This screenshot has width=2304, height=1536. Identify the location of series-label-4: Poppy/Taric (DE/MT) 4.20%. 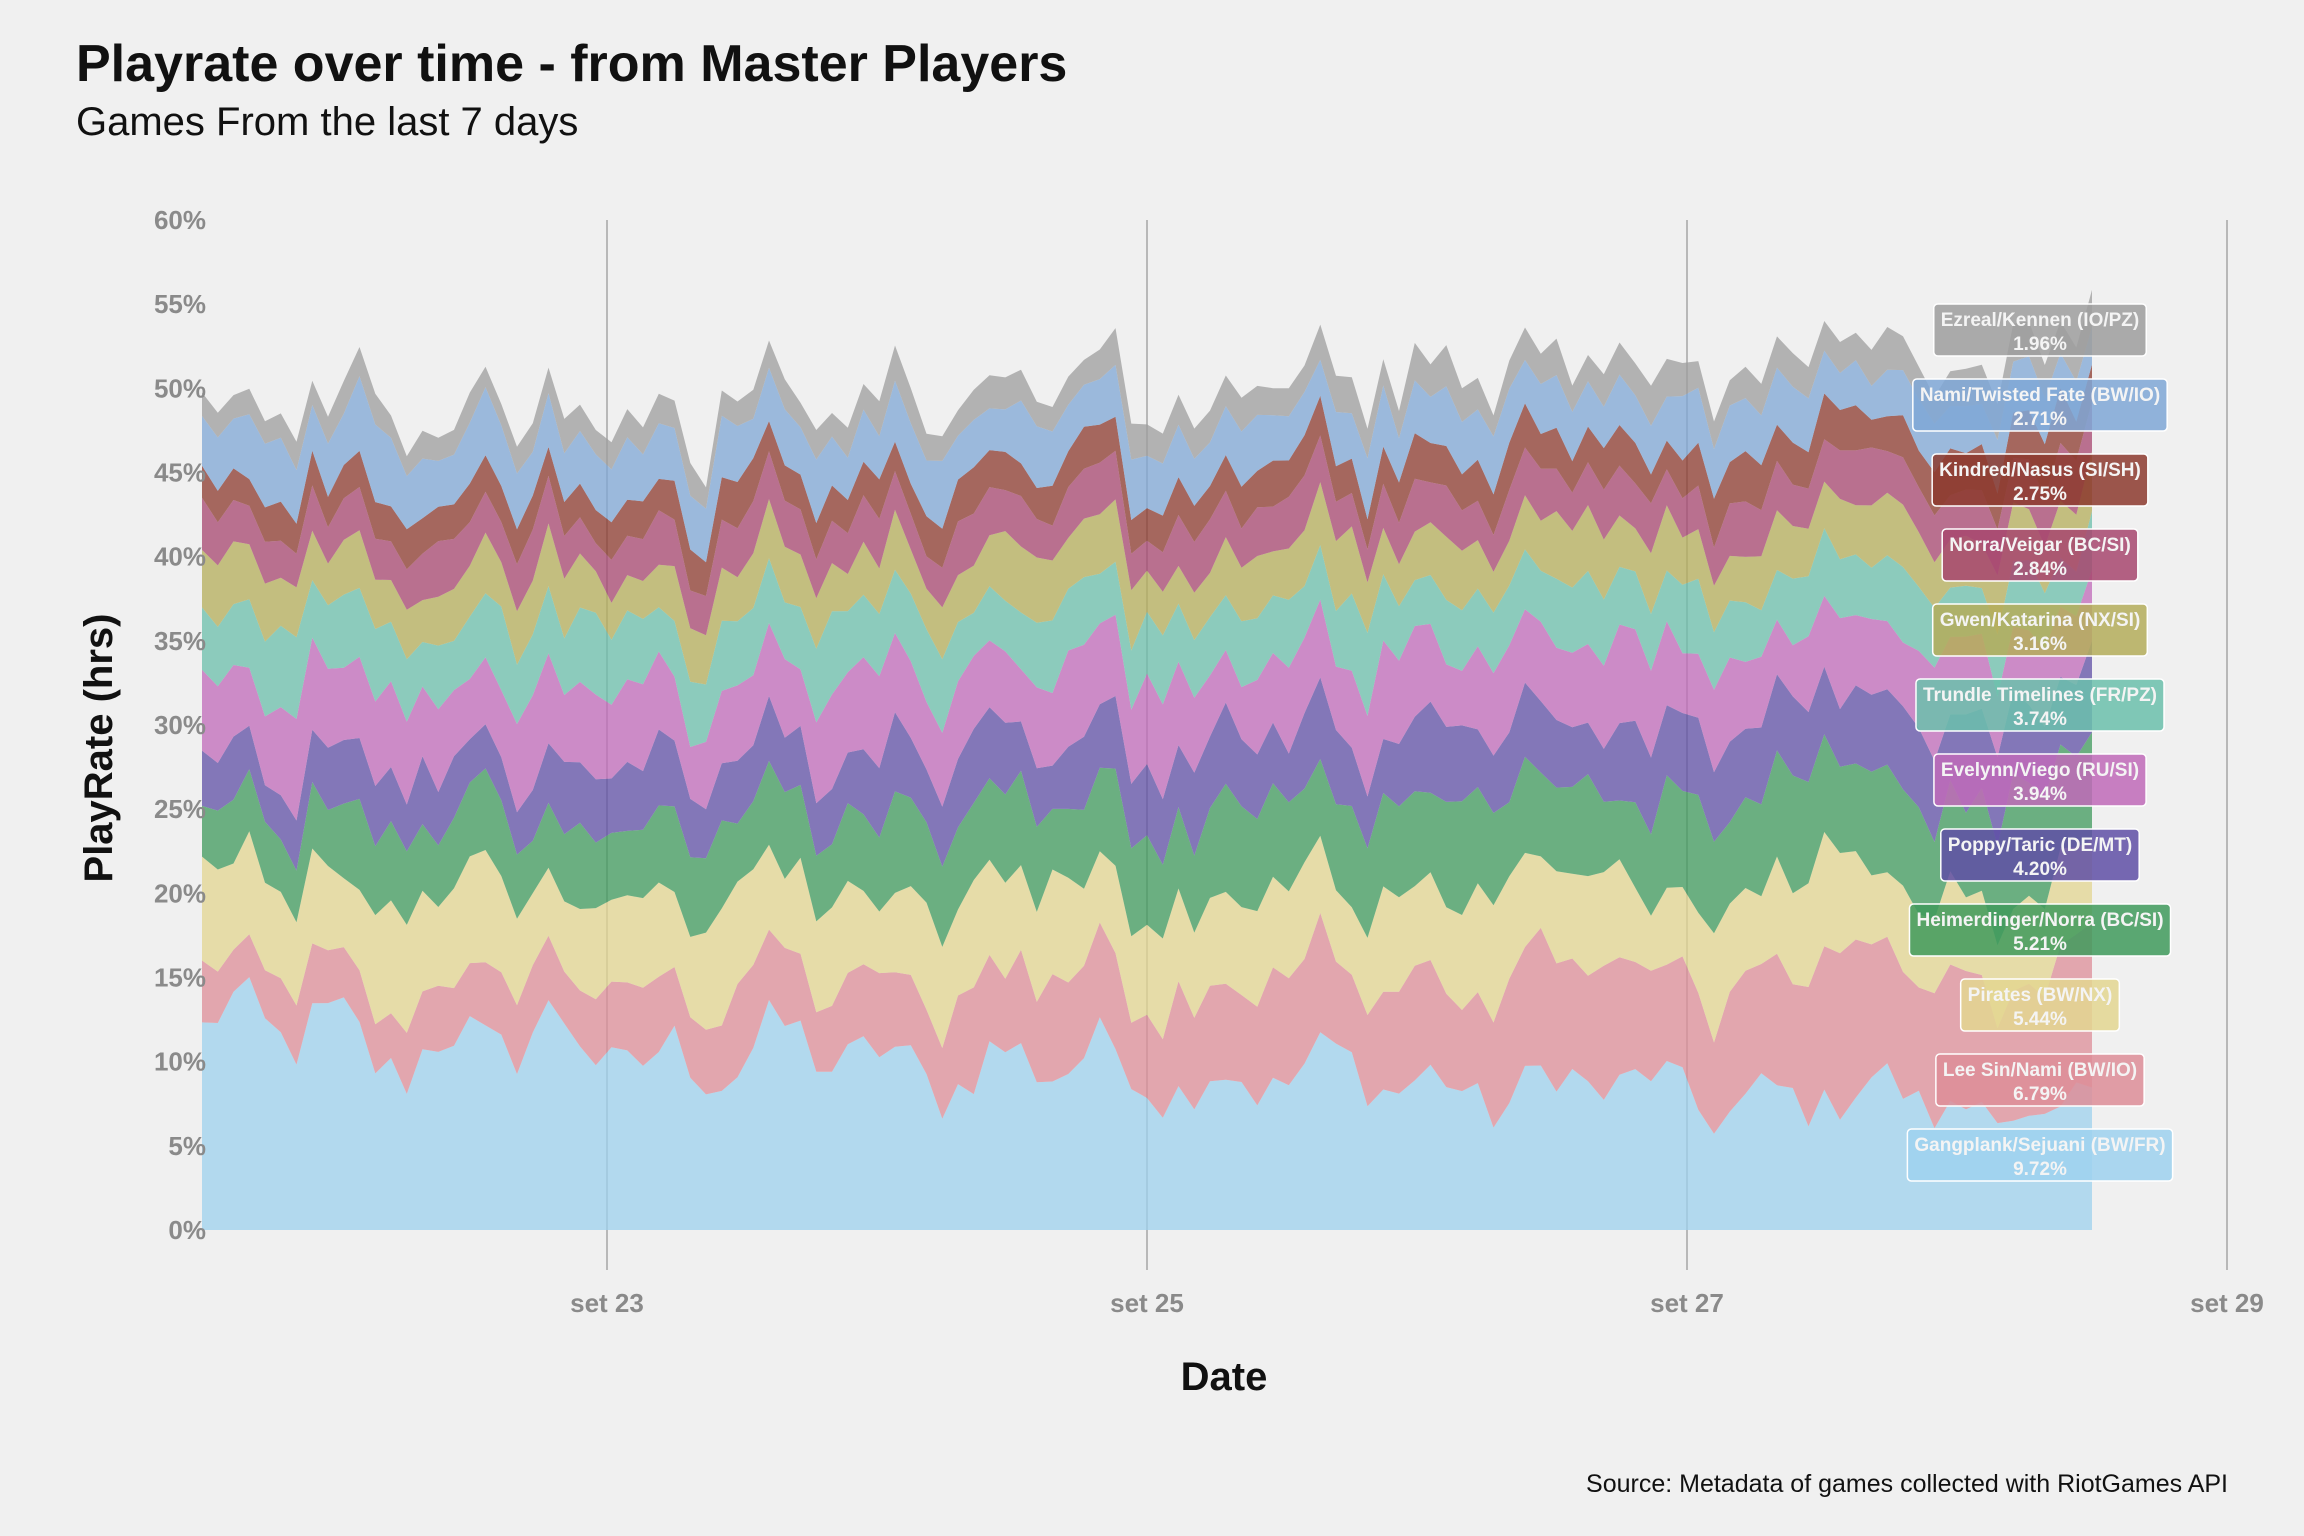
(2040, 855).